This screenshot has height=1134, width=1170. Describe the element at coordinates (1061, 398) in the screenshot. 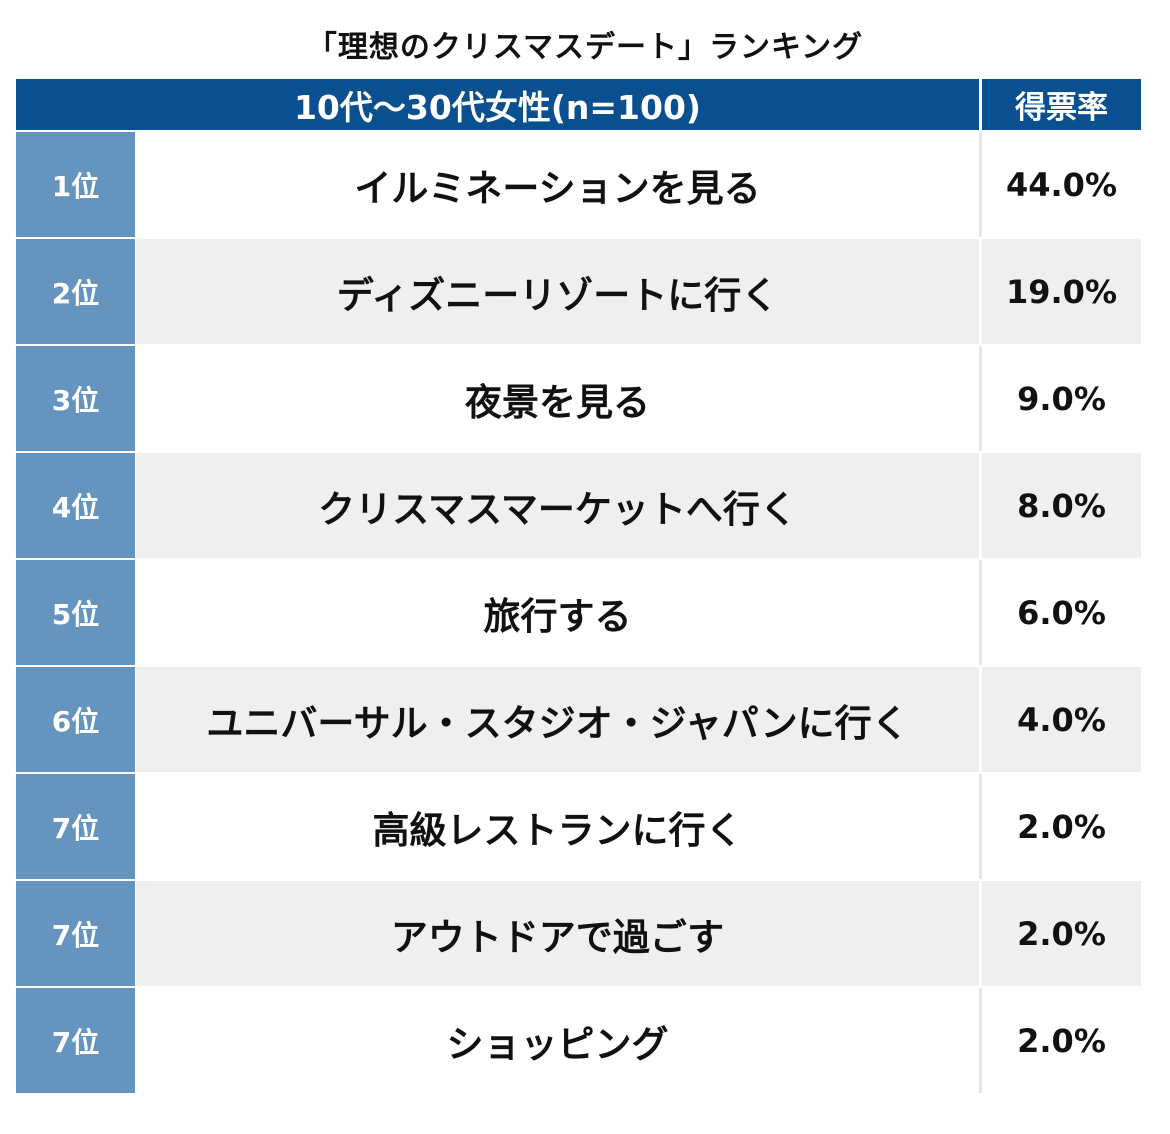

I see `vote-rate-cell: 9.0%` at that location.